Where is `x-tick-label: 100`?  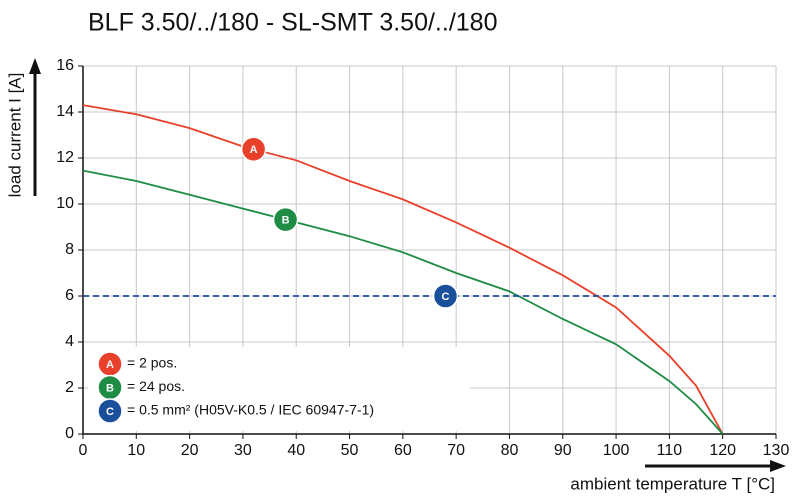 x-tick-label: 100 is located at coordinates (616, 450).